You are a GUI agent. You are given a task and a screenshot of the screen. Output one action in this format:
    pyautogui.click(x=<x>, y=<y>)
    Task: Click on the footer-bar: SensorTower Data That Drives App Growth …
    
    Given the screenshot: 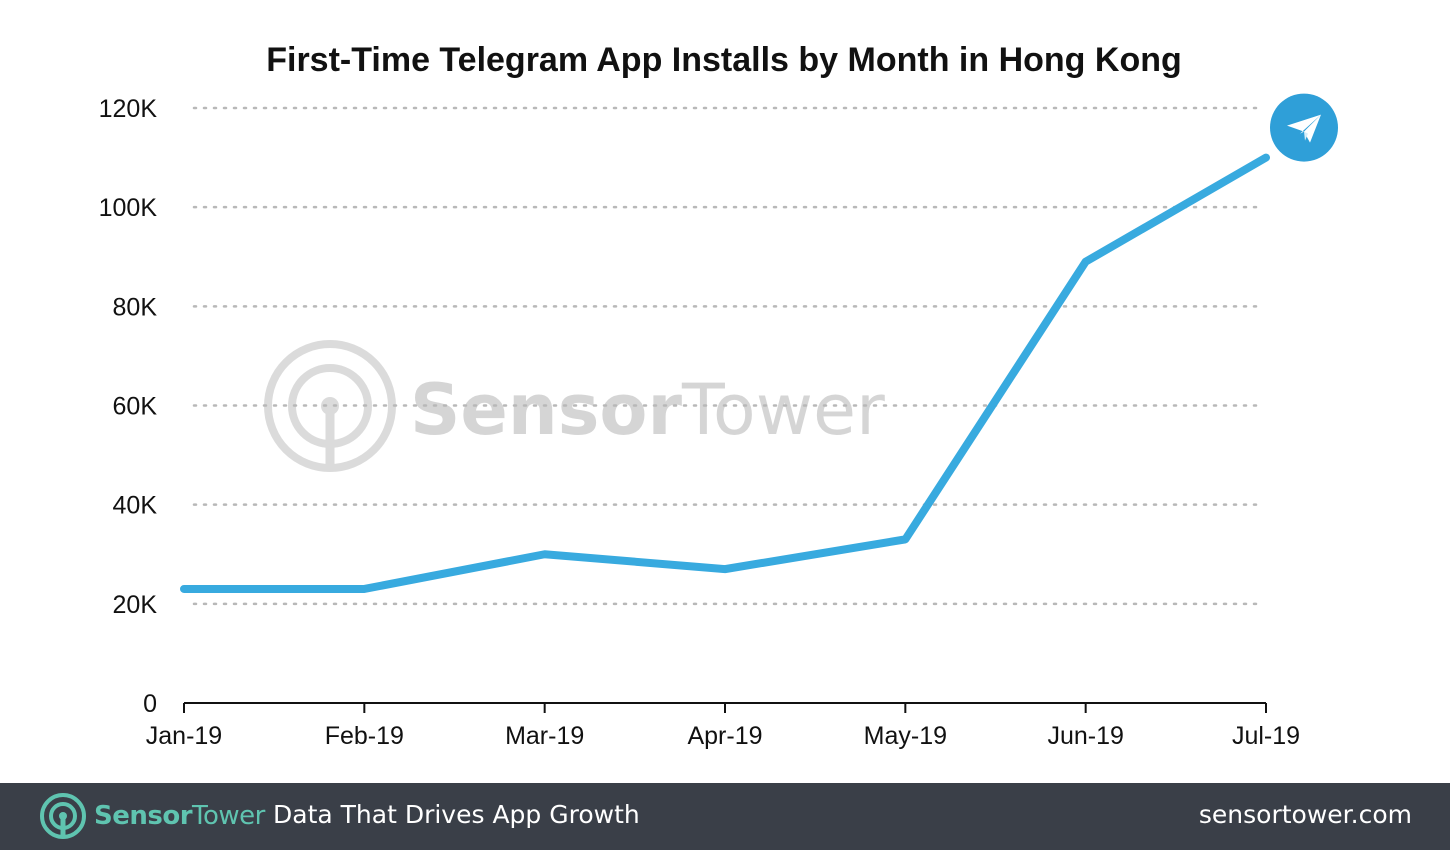 What is the action you would take?
    pyautogui.click(x=725, y=816)
    